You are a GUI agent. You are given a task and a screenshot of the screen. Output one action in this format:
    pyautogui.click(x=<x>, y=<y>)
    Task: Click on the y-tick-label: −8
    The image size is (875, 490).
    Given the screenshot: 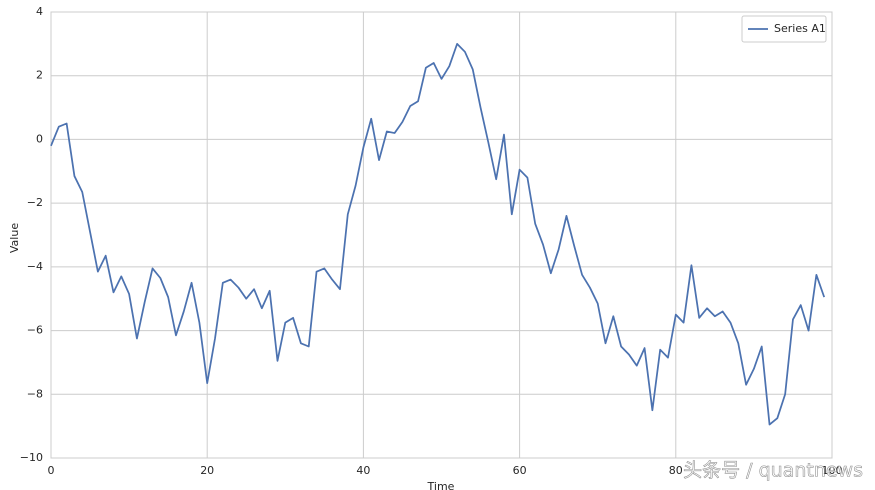 What is the action you would take?
    pyautogui.click(x=35, y=393)
    